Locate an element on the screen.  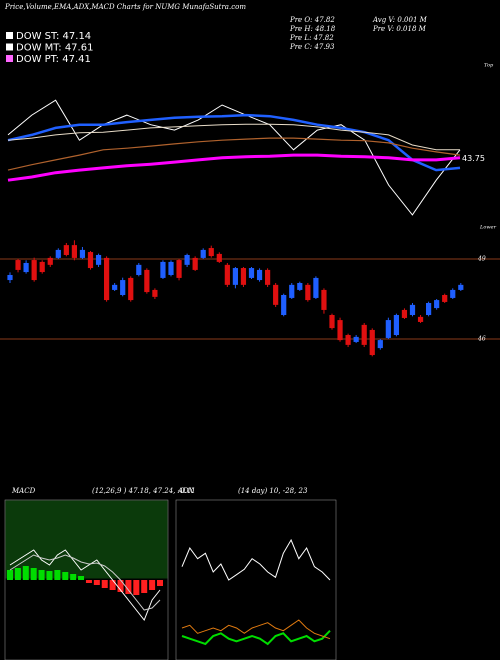
y-tick-label: 49 is located at coordinates (481, 258).